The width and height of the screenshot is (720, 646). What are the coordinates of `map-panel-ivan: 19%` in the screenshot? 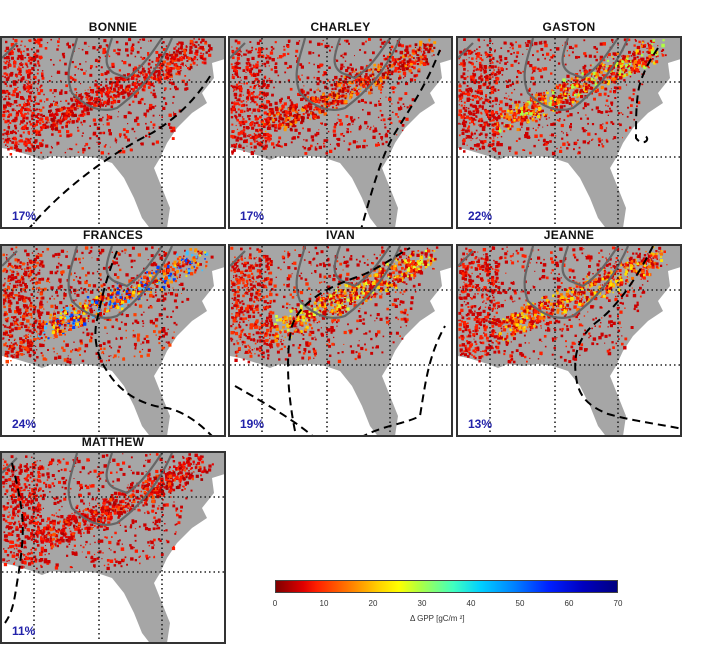 It's located at (340, 340).